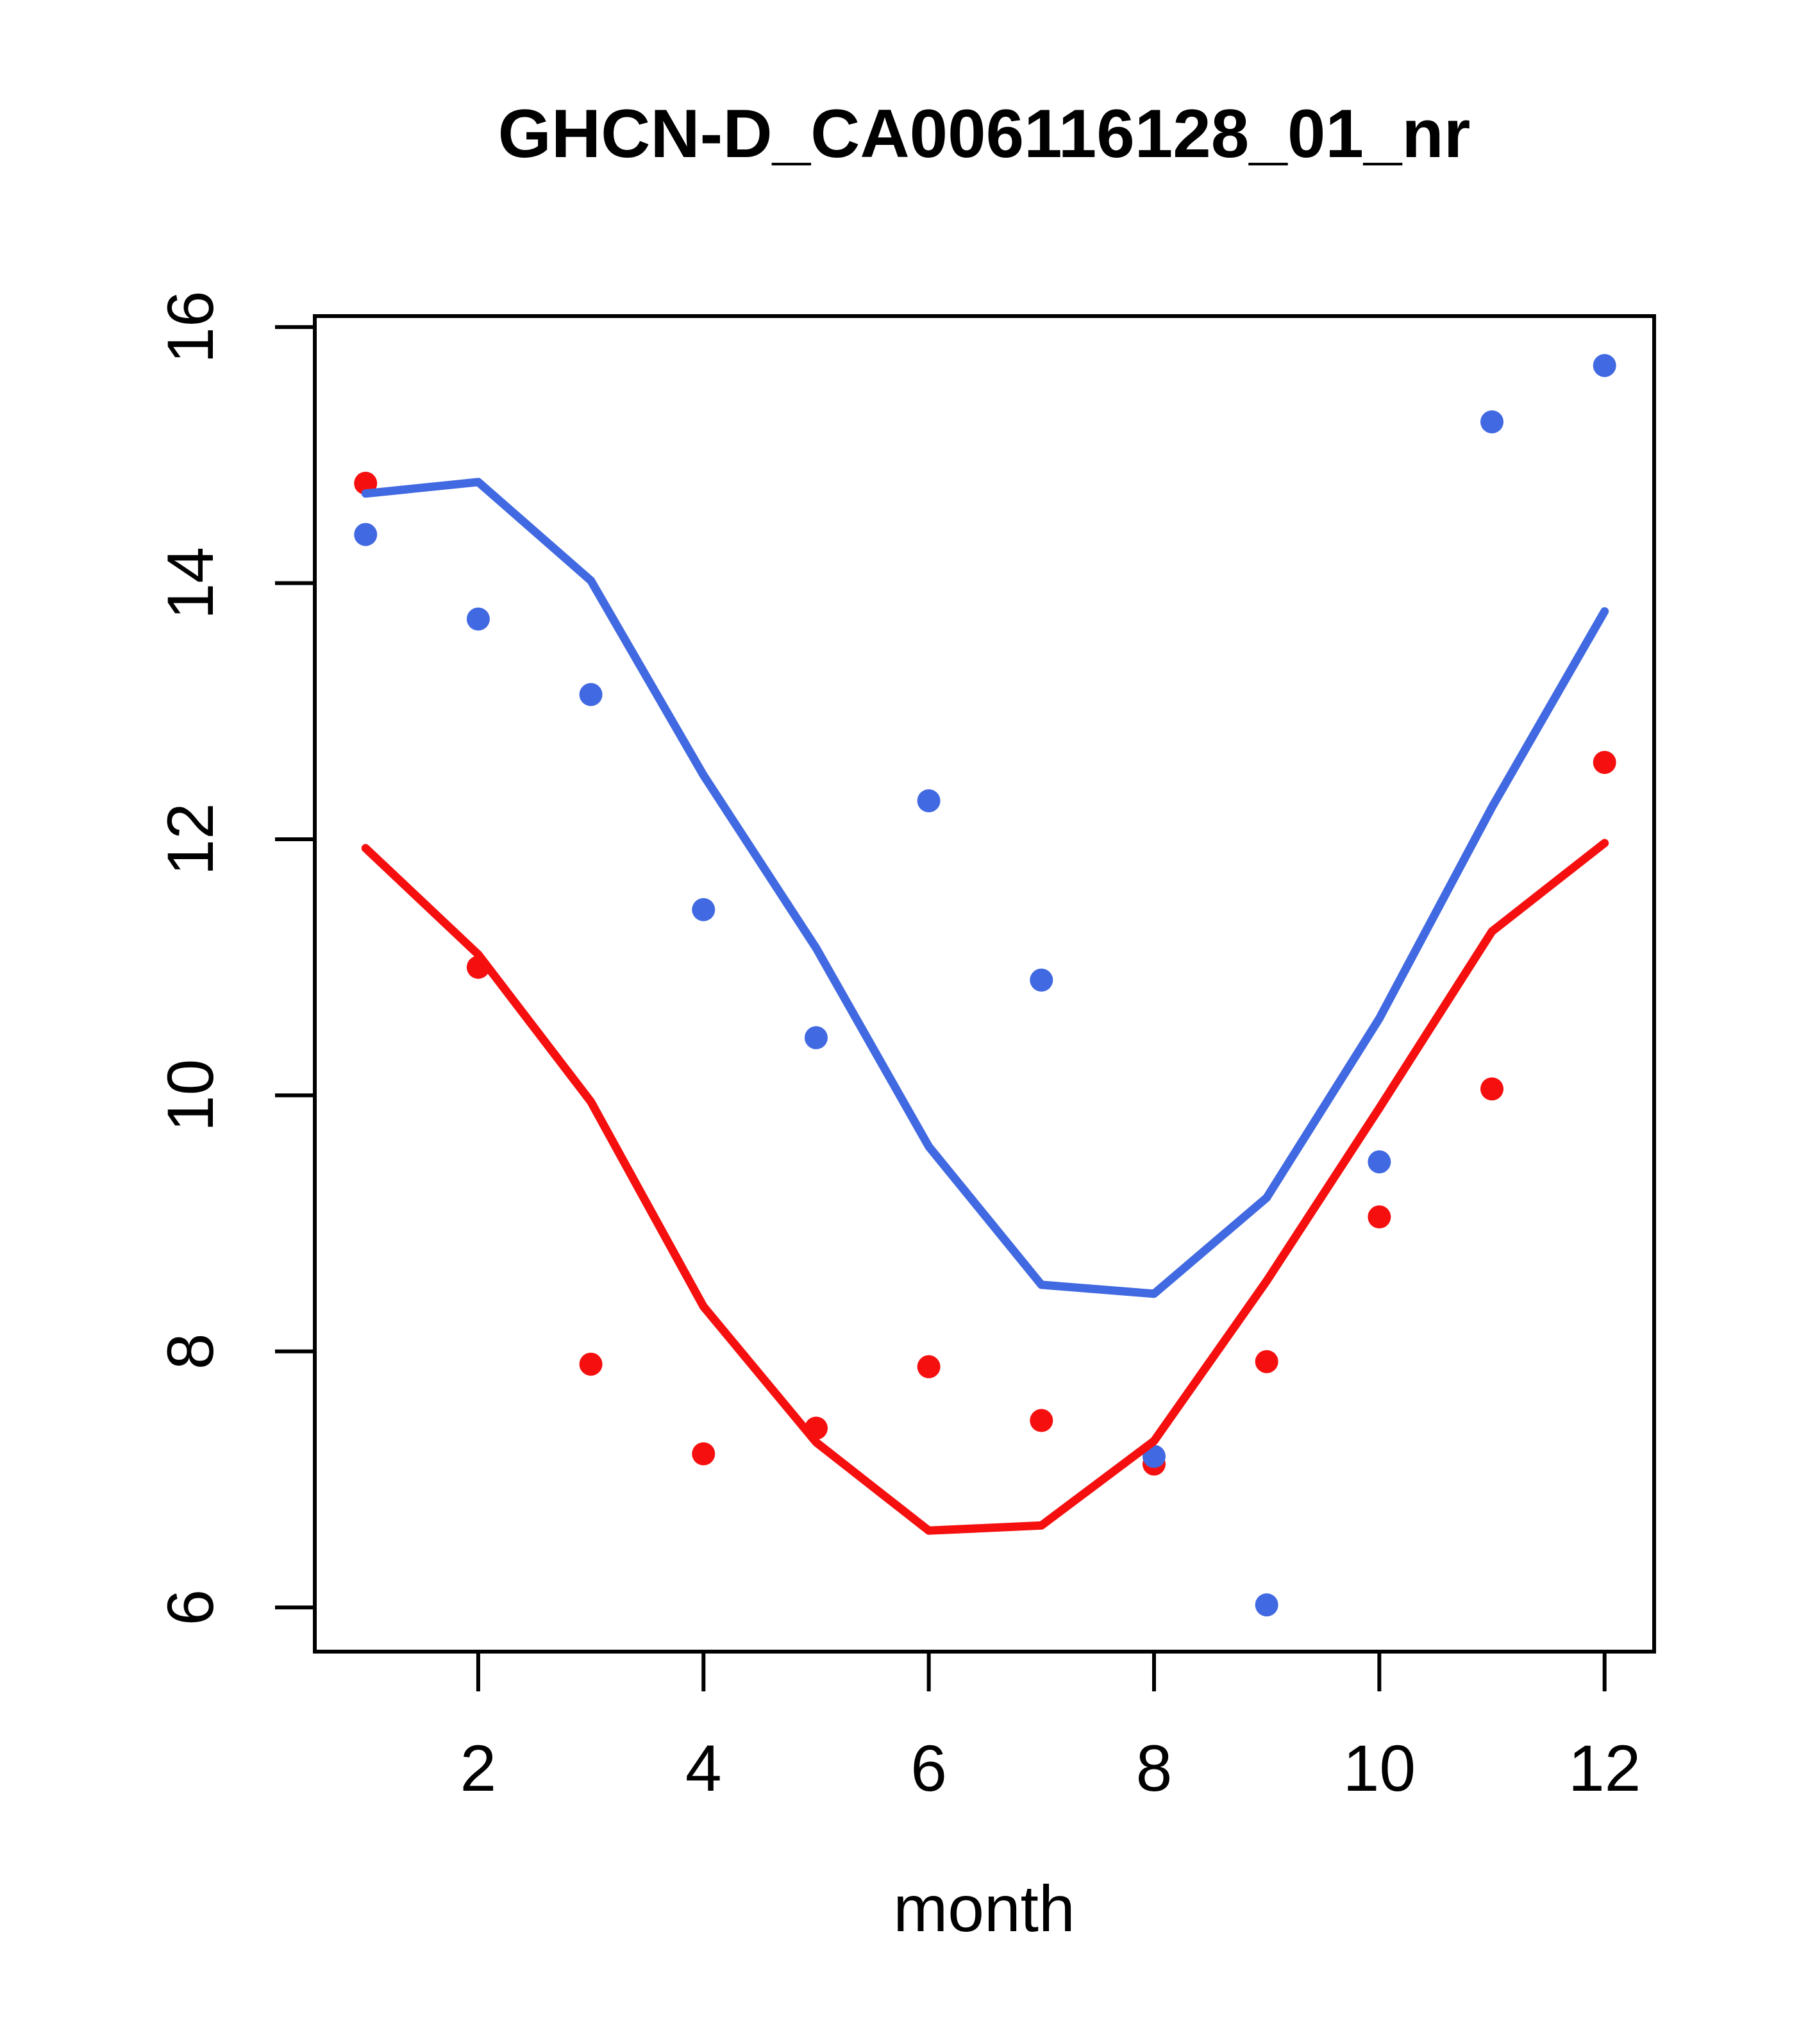 The height and width of the screenshot is (2044, 1817). Describe the element at coordinates (190, 1608) in the screenshot. I see `y-tick-label: 6` at that location.